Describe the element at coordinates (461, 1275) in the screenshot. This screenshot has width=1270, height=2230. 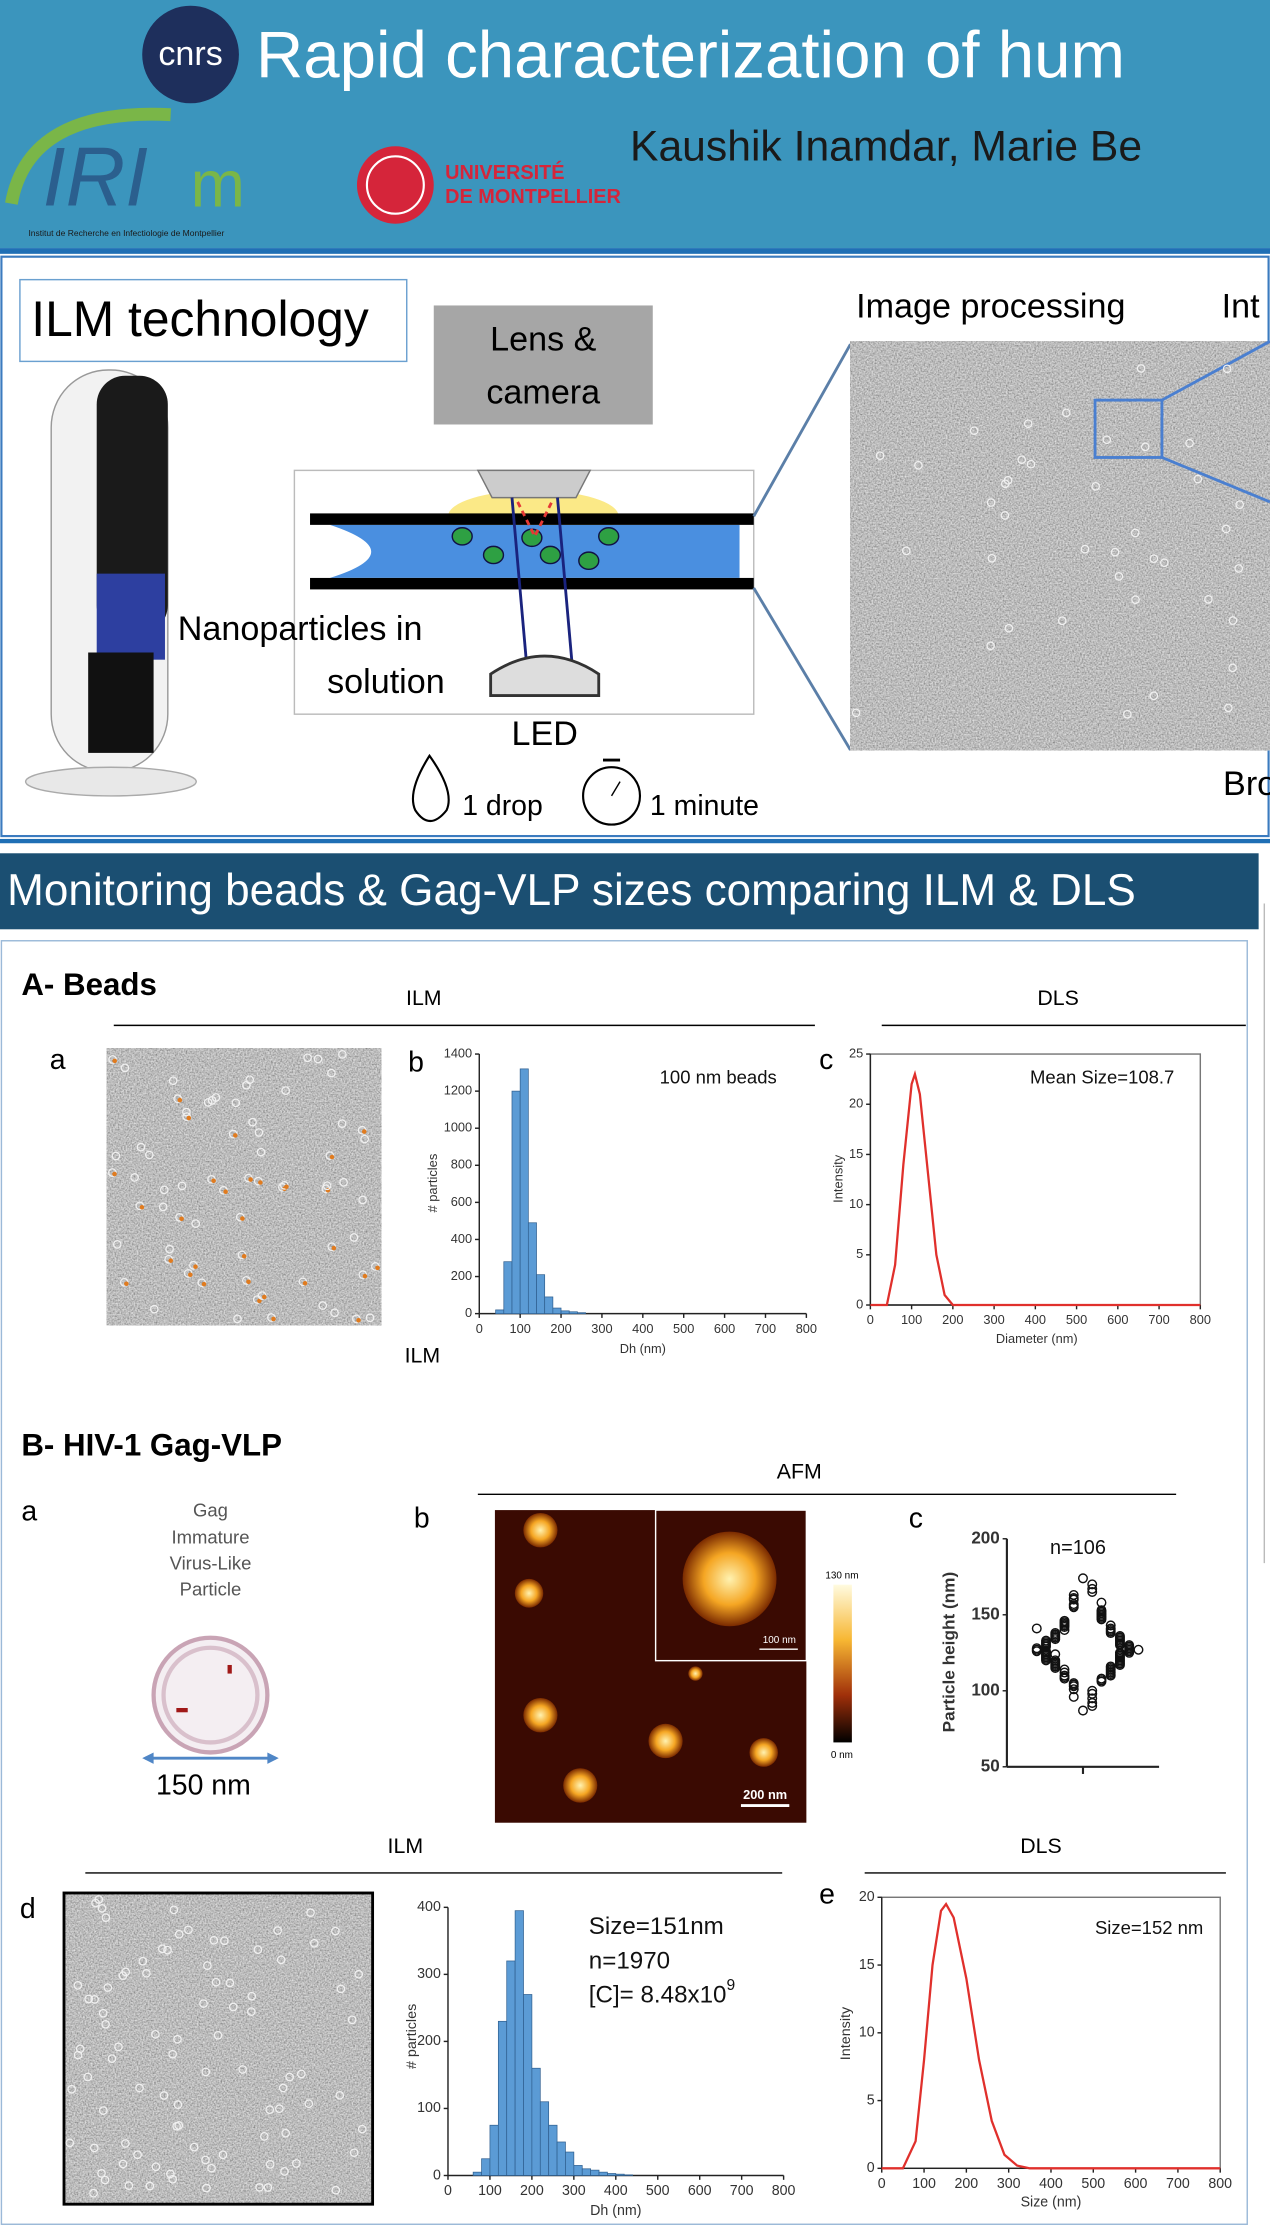
I see `y-tick-label: 200` at that location.